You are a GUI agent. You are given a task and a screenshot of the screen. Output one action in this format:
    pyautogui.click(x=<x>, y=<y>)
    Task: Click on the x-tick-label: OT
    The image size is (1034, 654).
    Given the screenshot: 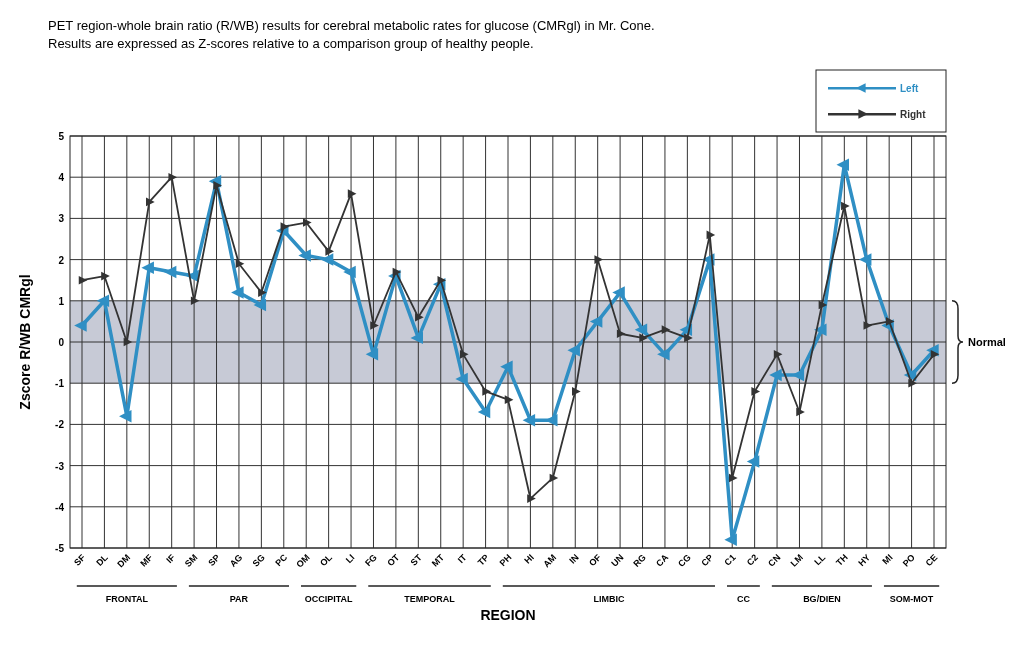 What is the action you would take?
    pyautogui.click(x=393, y=560)
    